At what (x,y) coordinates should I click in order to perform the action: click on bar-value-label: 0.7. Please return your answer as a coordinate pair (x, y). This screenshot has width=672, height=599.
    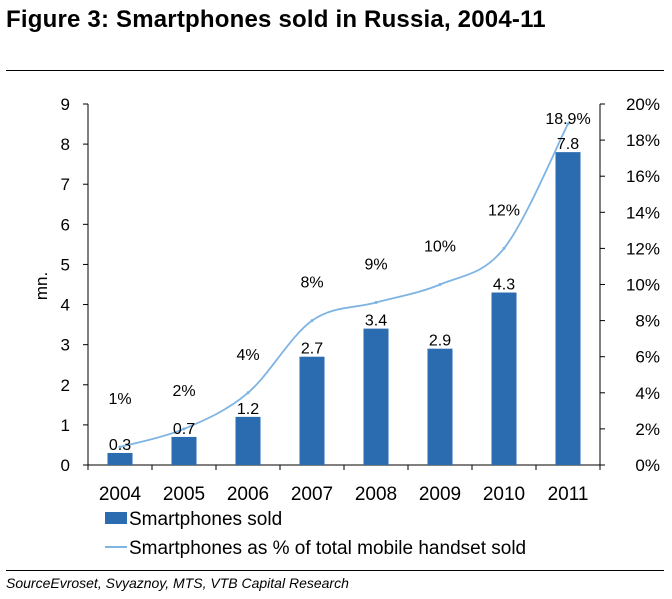
    Looking at the image, I should click on (184, 429).